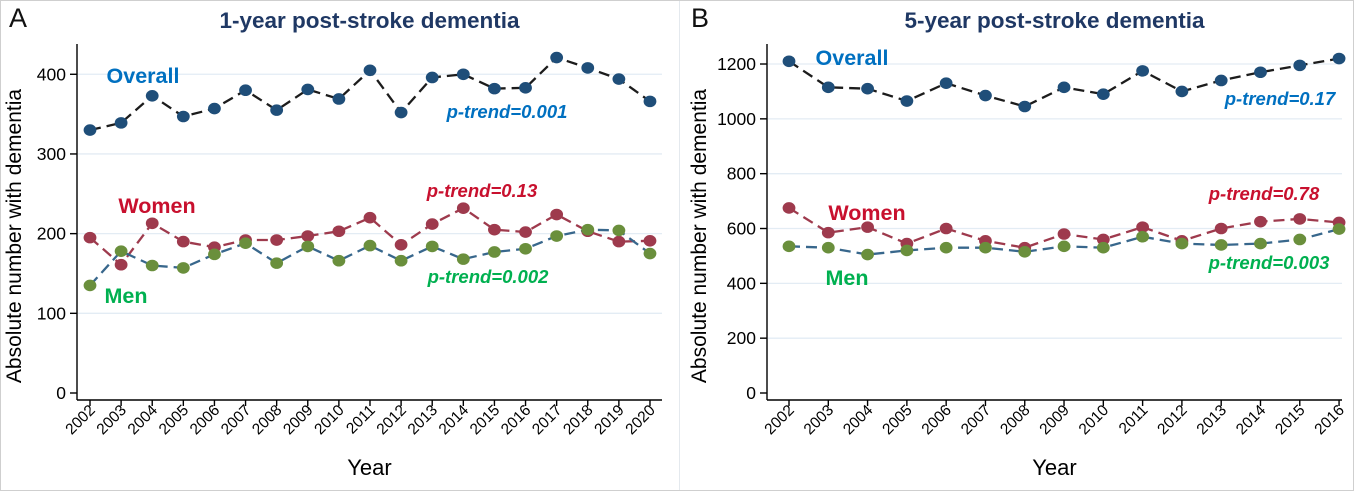  What do you see at coordinates (18, 18) in the screenshot?
I see `panel-letter-a: A` at bounding box center [18, 18].